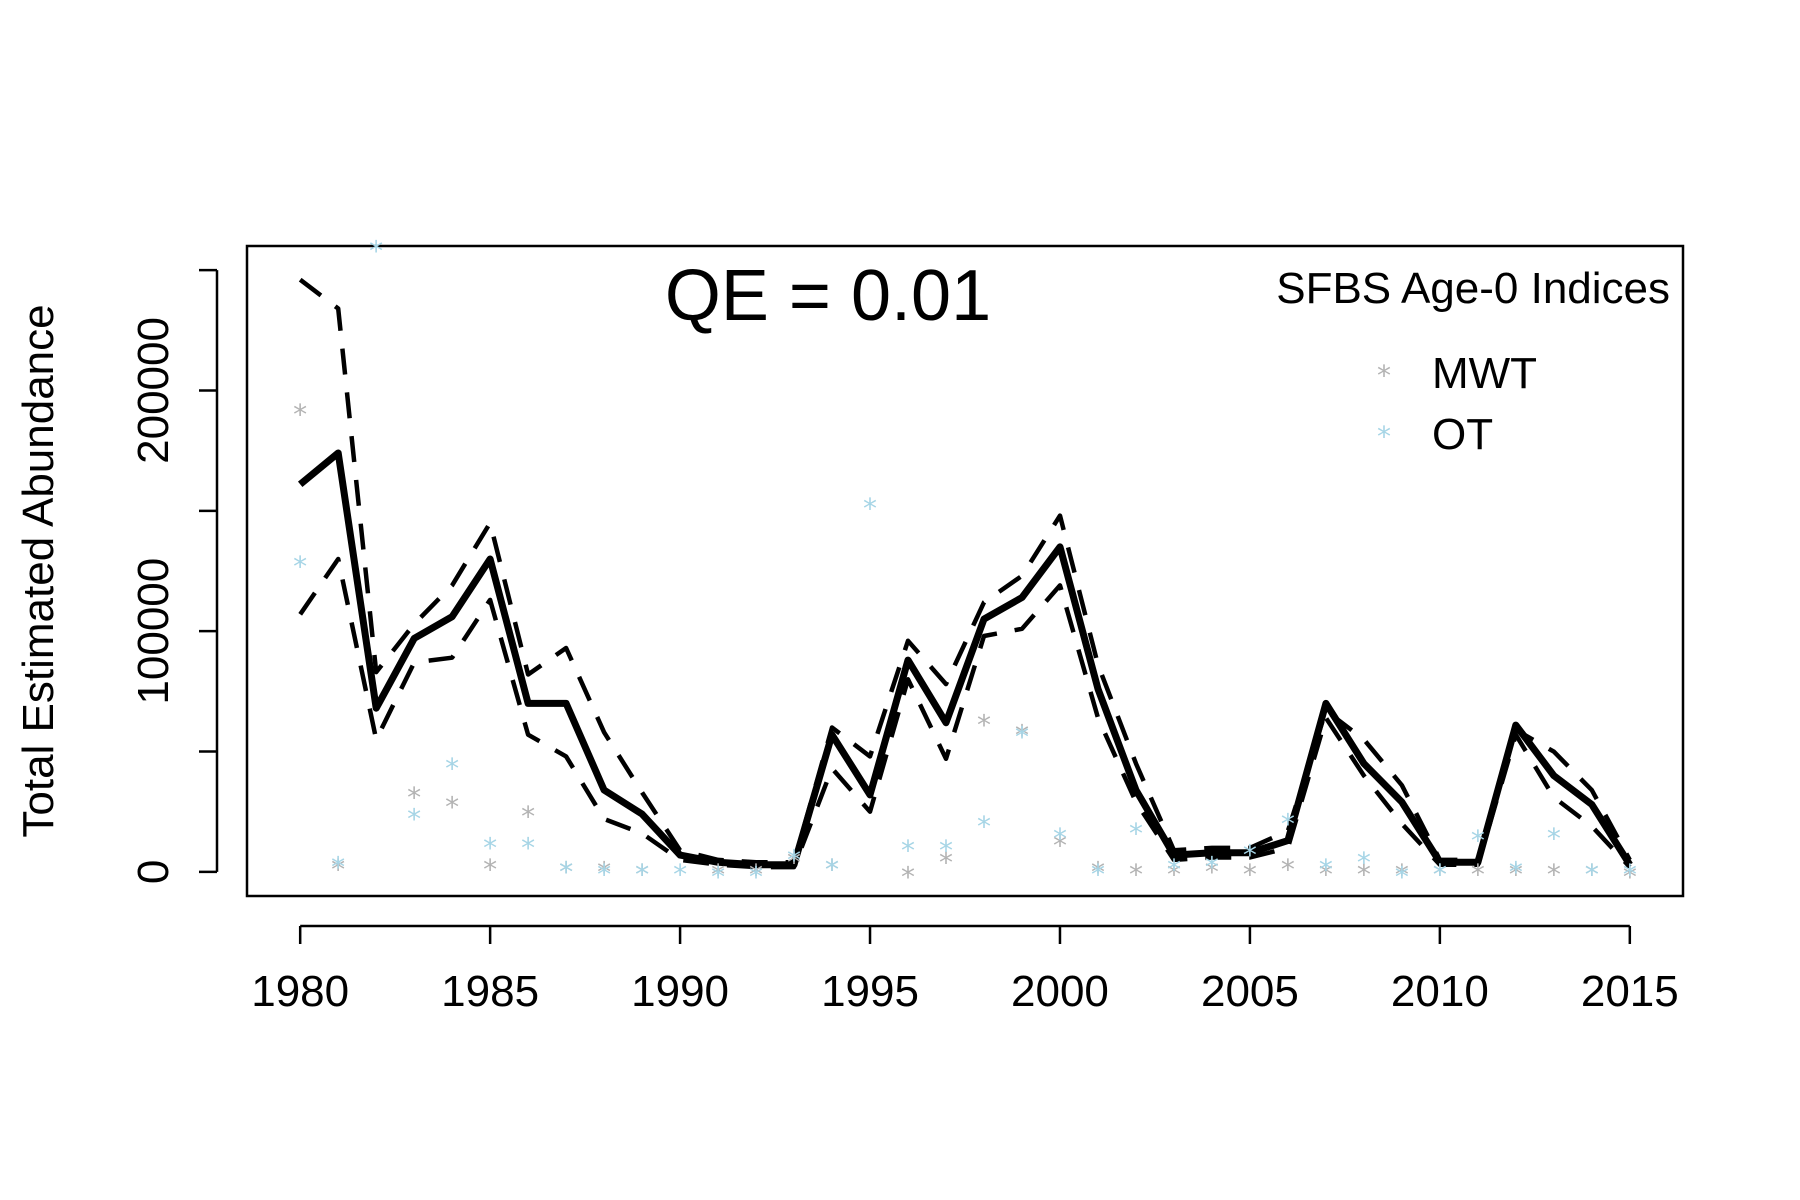 The height and width of the screenshot is (1200, 1800). Describe the element at coordinates (38, 570) in the screenshot. I see `y-axis-label: Total Estimated Abundance` at that location.